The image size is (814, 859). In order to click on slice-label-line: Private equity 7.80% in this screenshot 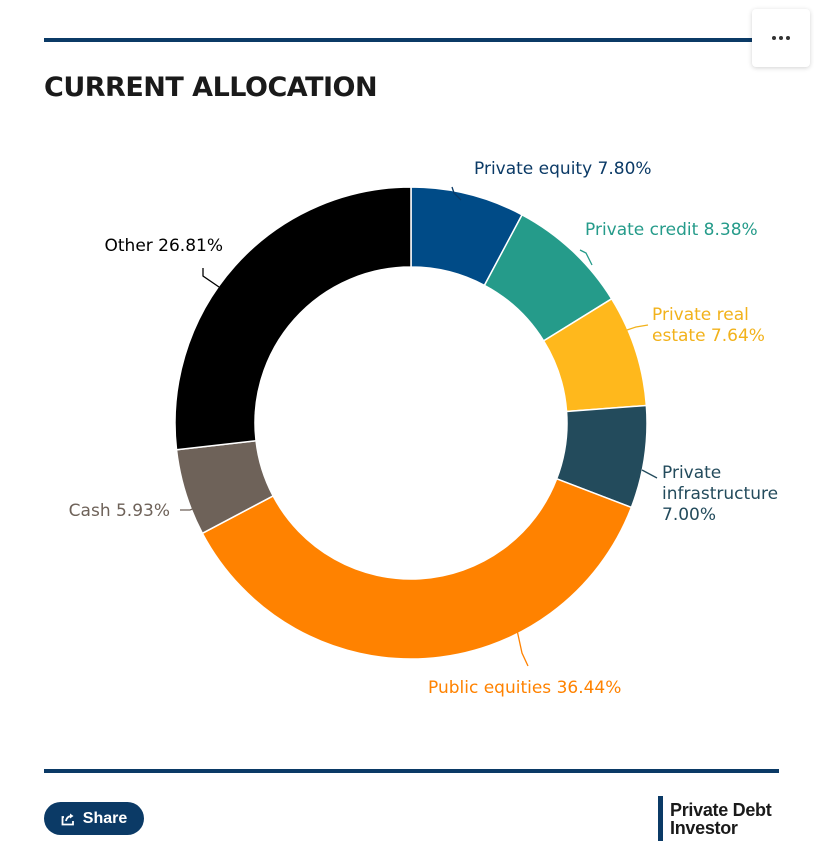, I will do `click(563, 169)`.